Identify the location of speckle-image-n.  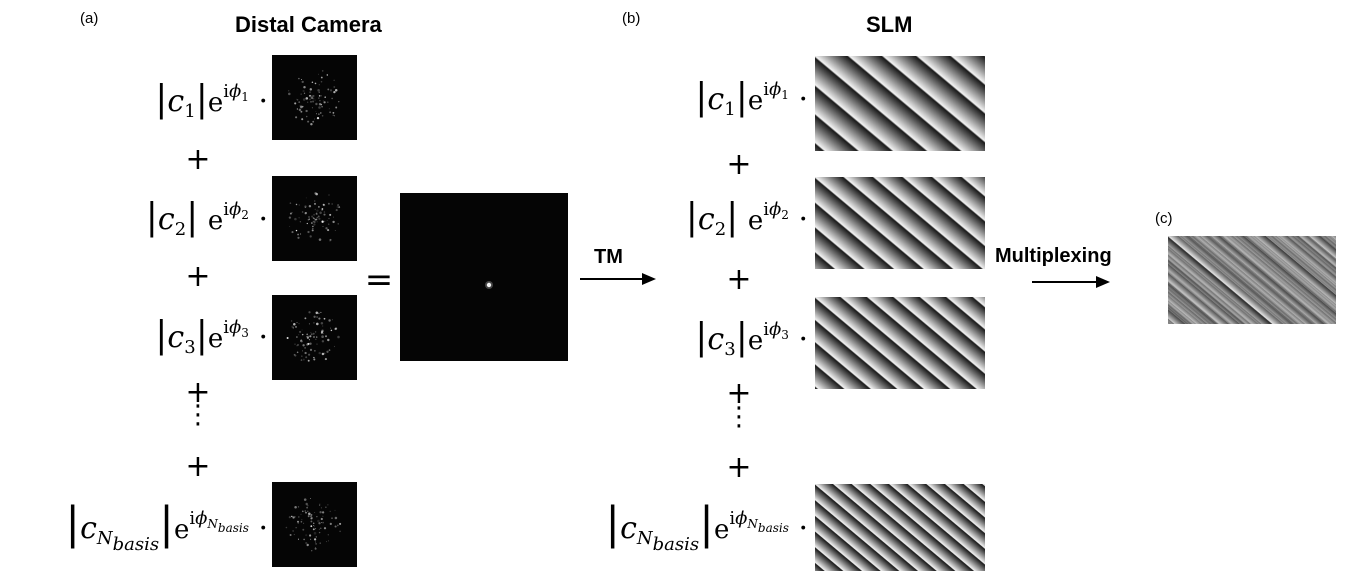
(314, 524).